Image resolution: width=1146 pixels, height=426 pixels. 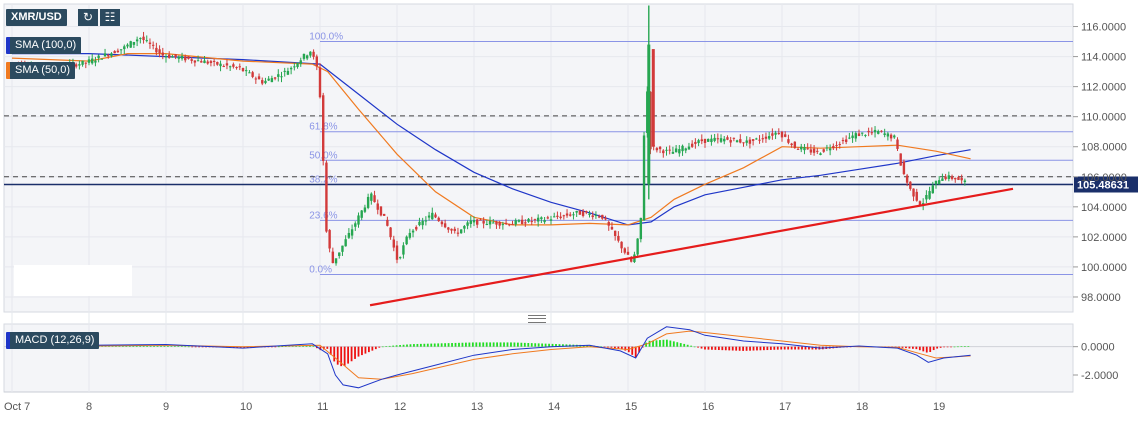 What do you see at coordinates (939, 407) in the screenshot?
I see `x-tick-label: 19` at bounding box center [939, 407].